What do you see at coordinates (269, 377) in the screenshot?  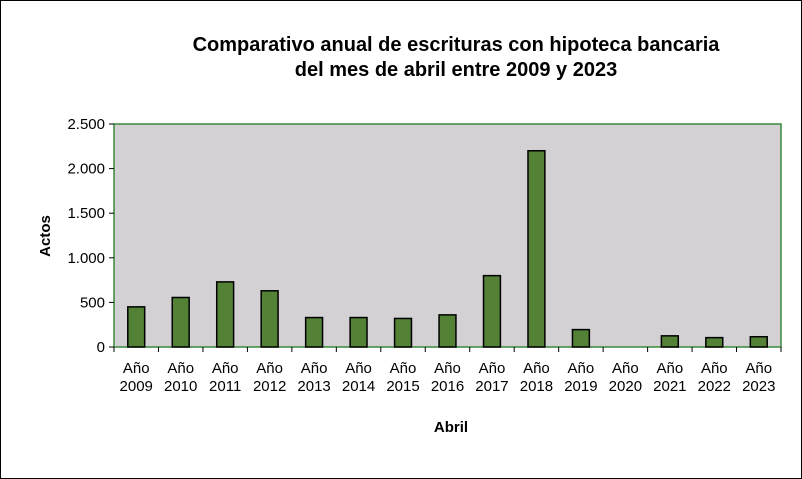 I see `x-tick-label: Año 2012` at bounding box center [269, 377].